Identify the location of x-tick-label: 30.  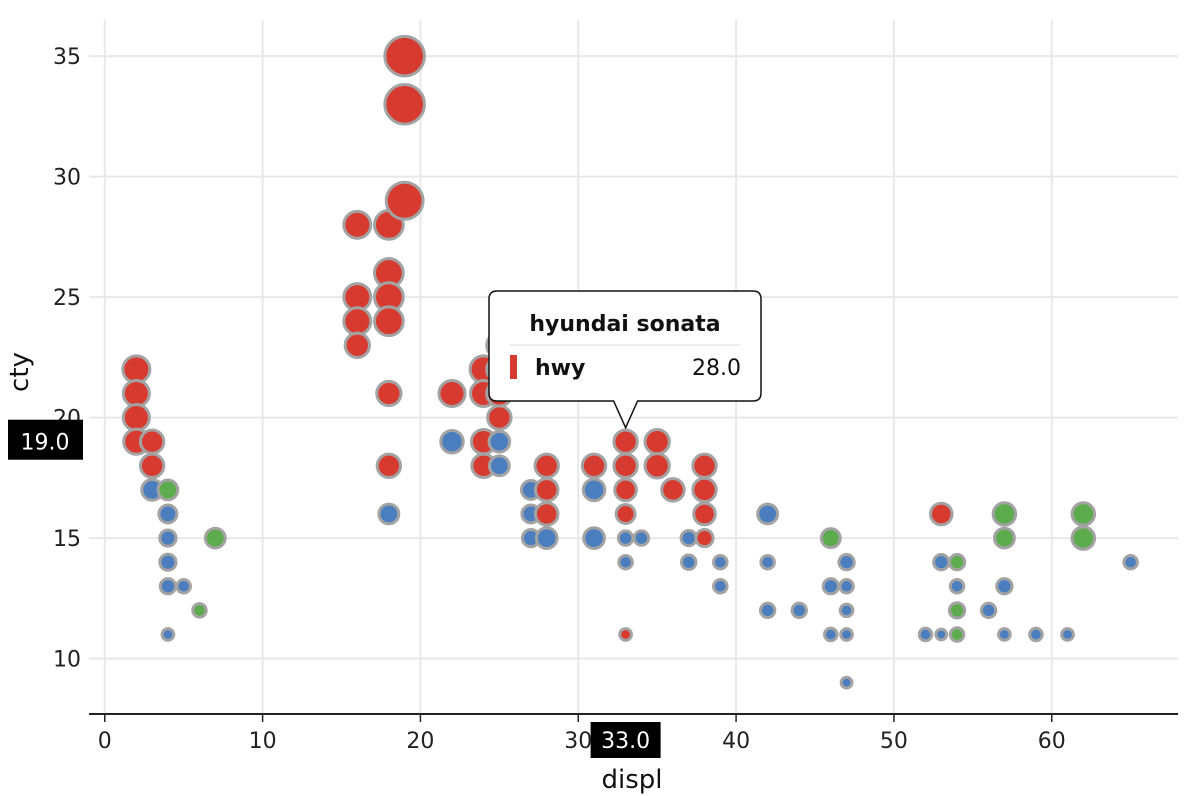
(578, 741).